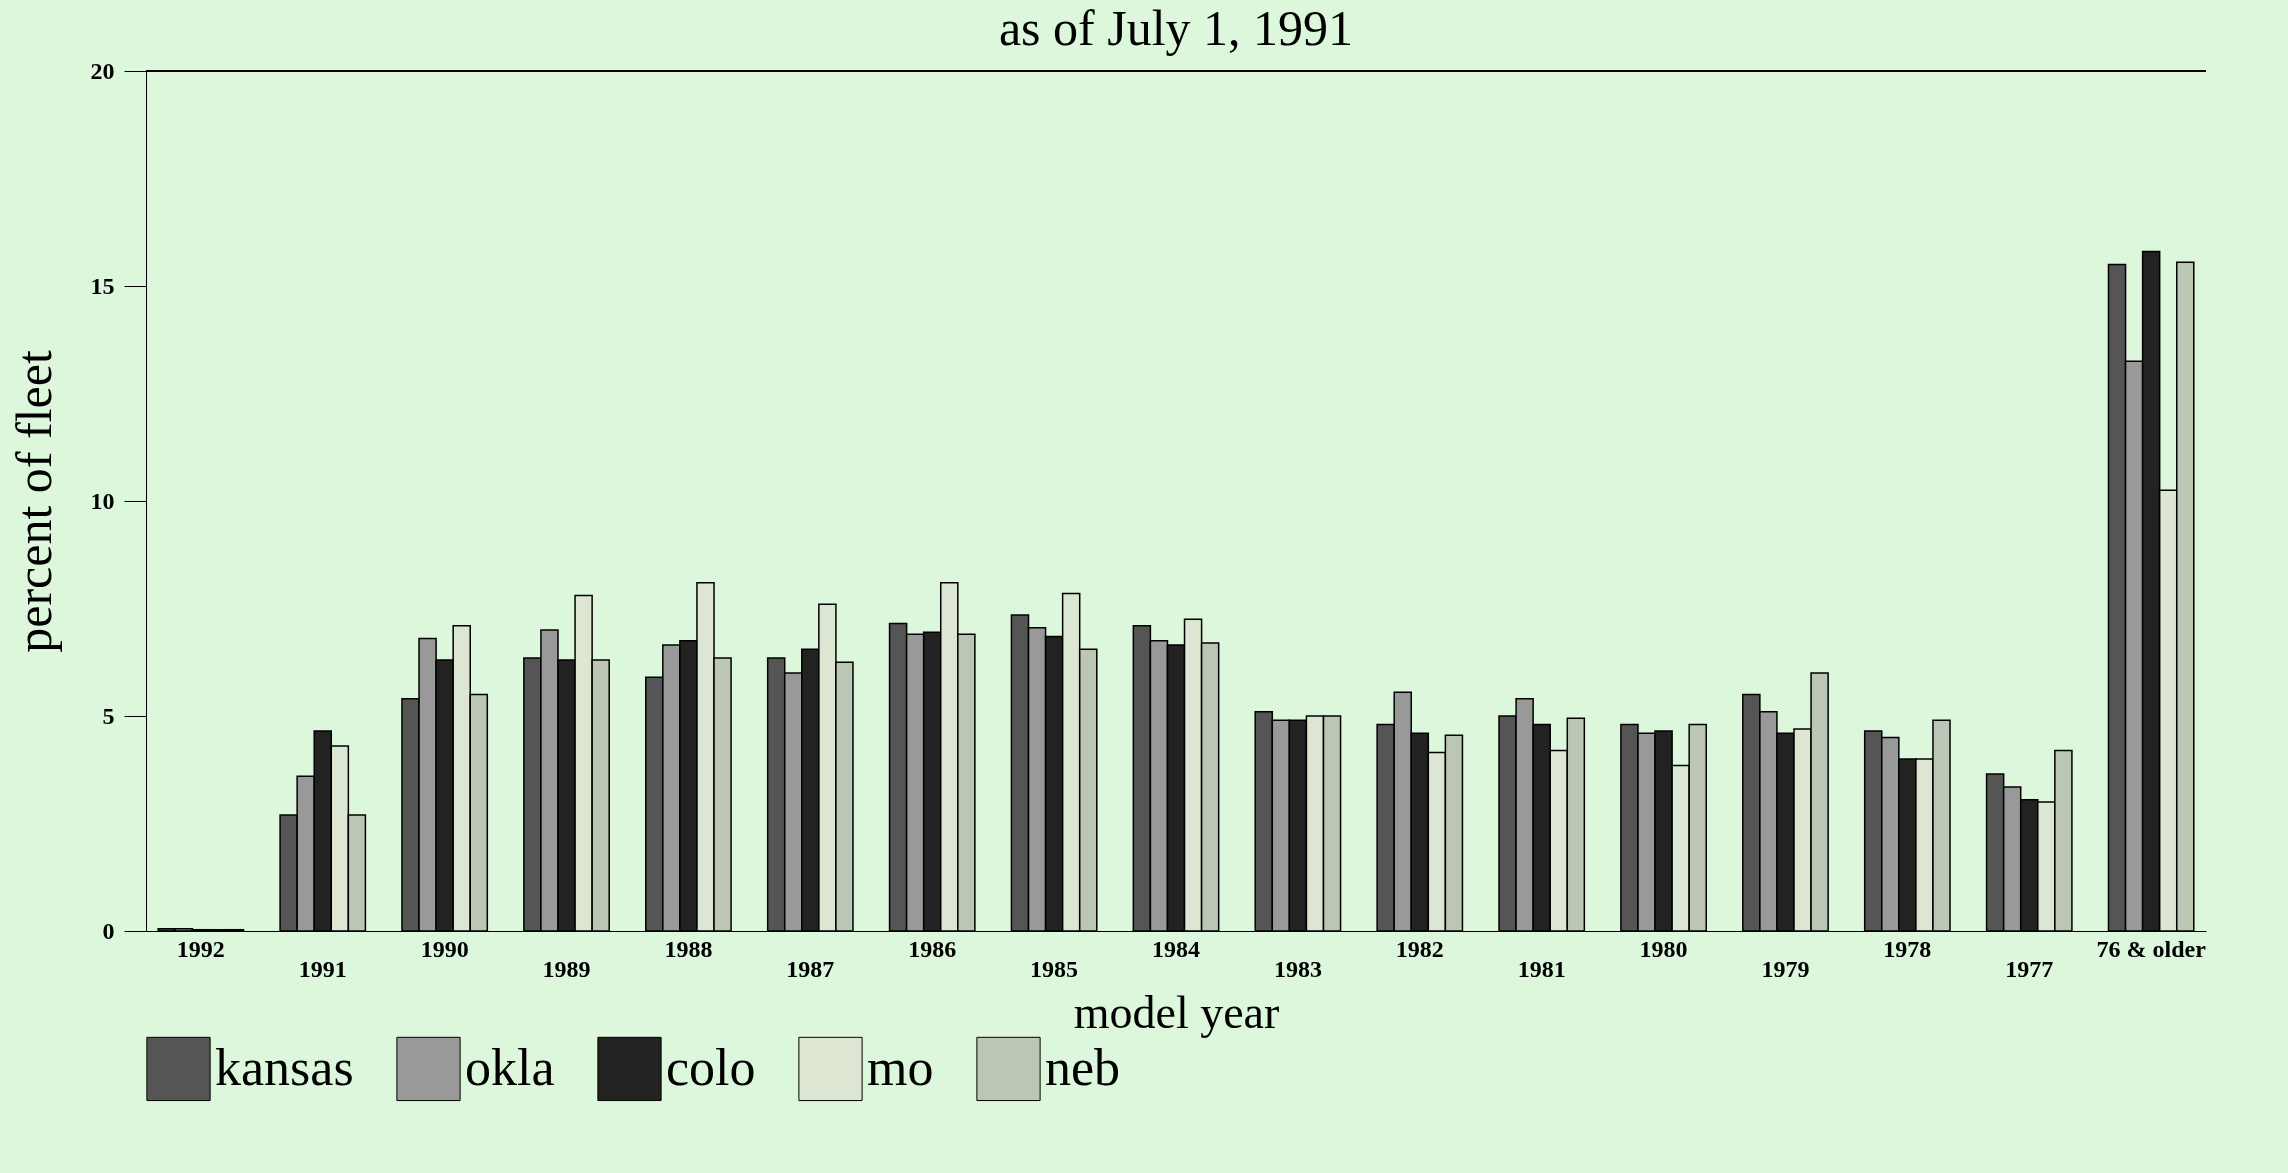 Image resolution: width=2288 pixels, height=1173 pixels. I want to click on y-tick-label: 20, so click(102, 70).